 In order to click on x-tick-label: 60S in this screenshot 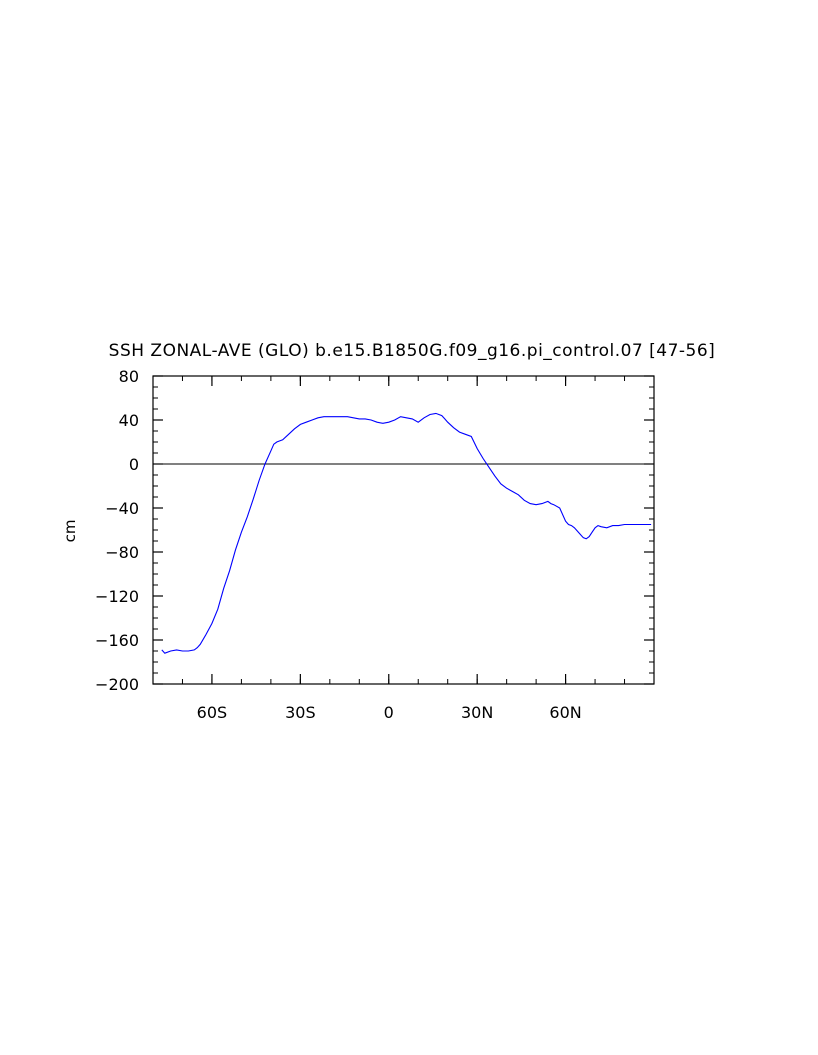, I will do `click(212, 712)`.